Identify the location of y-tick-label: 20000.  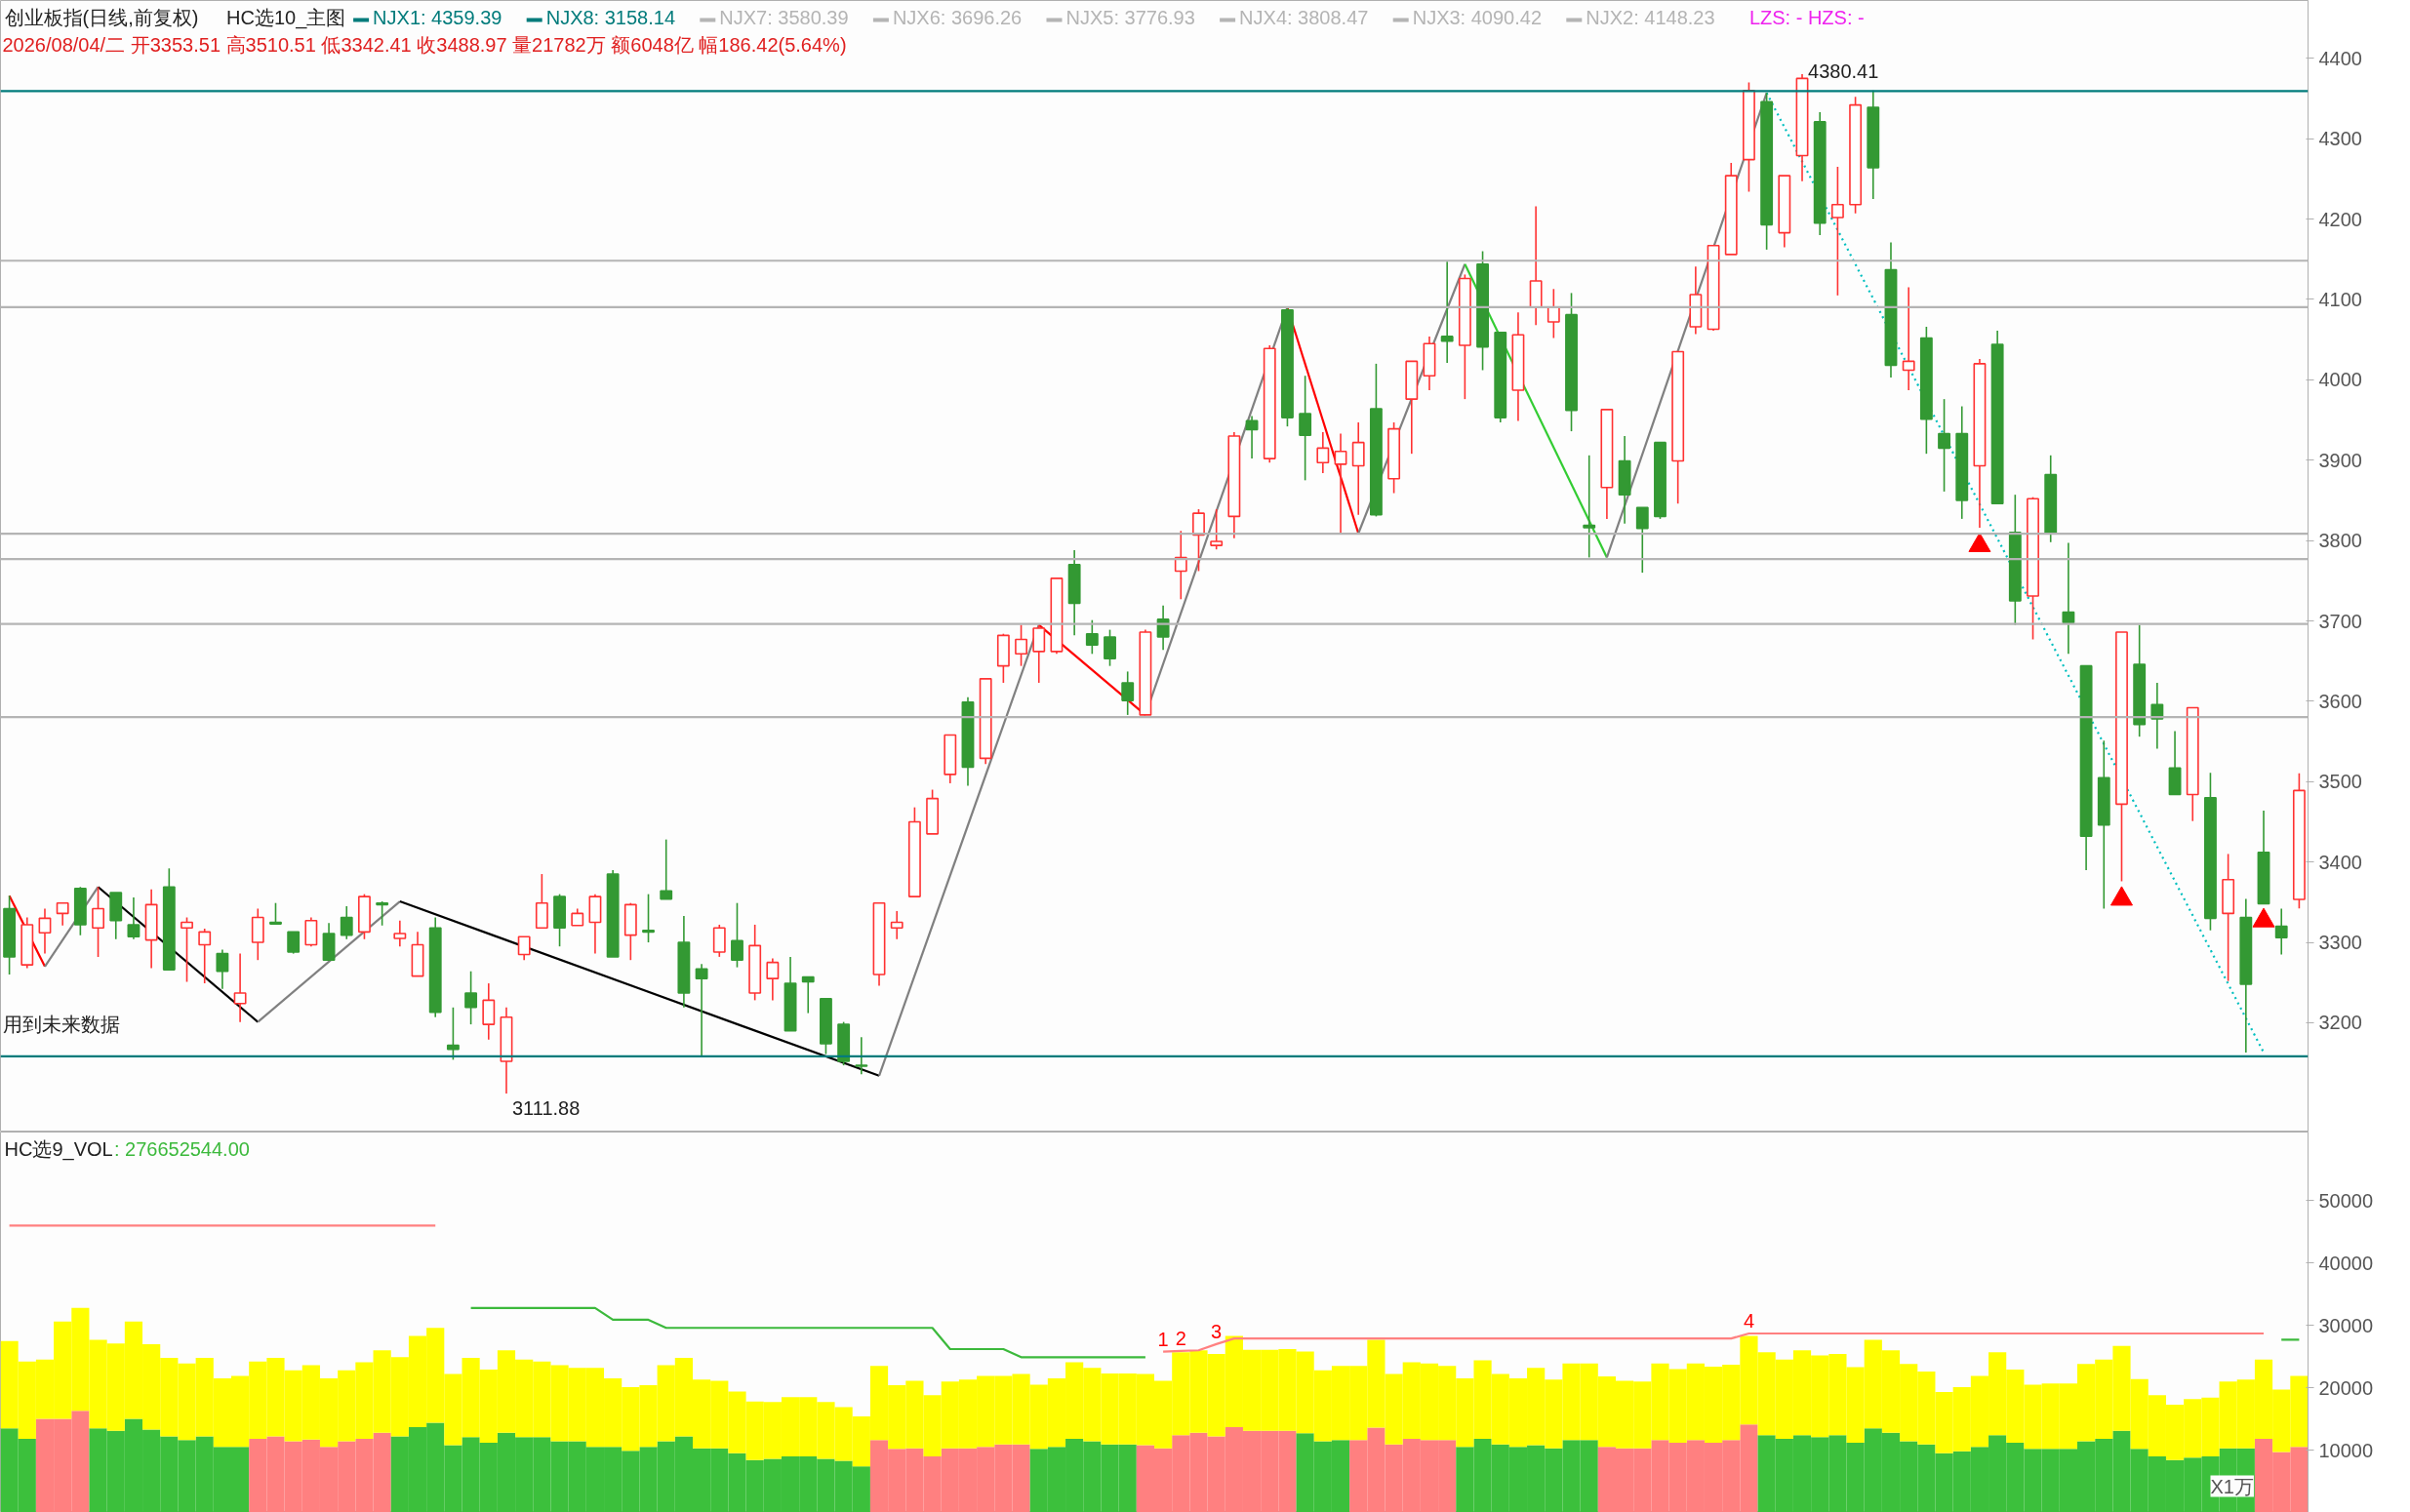
(2346, 1387).